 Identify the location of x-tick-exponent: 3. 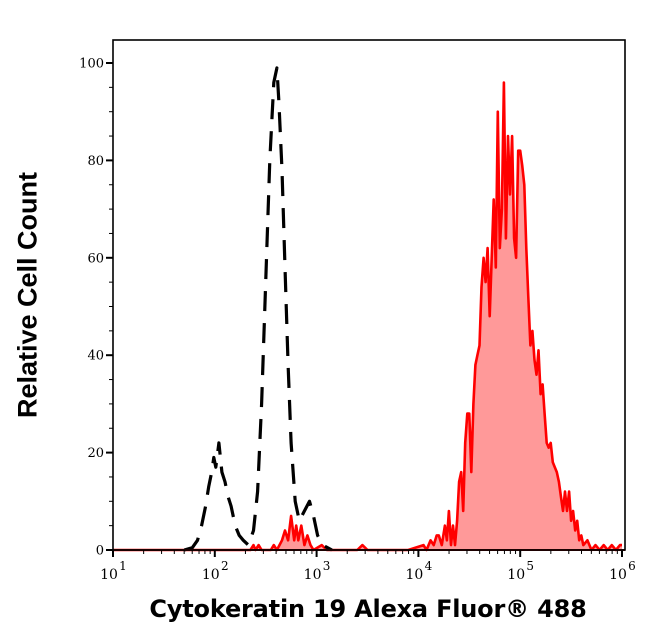
(327, 566).